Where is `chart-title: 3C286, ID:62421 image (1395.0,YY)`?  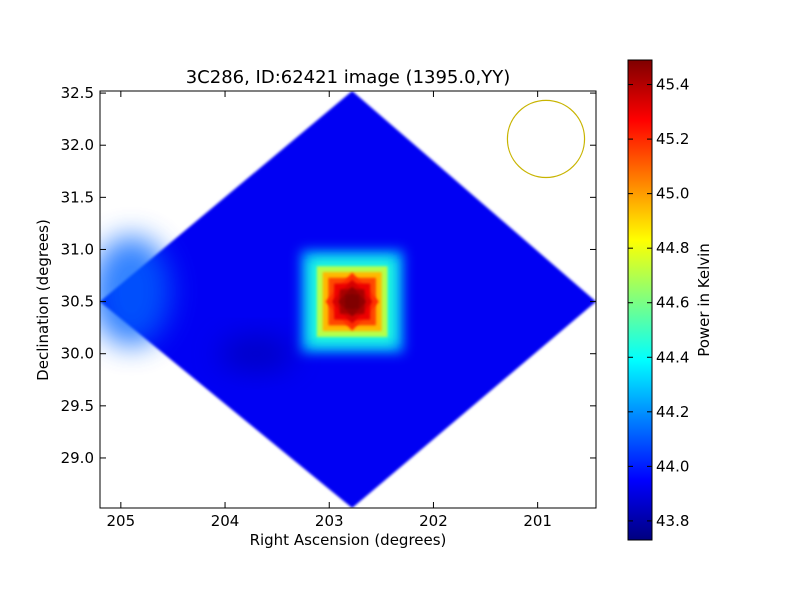
chart-title: 3C286, ID:62421 image (1395.0,YY) is located at coordinates (348, 77).